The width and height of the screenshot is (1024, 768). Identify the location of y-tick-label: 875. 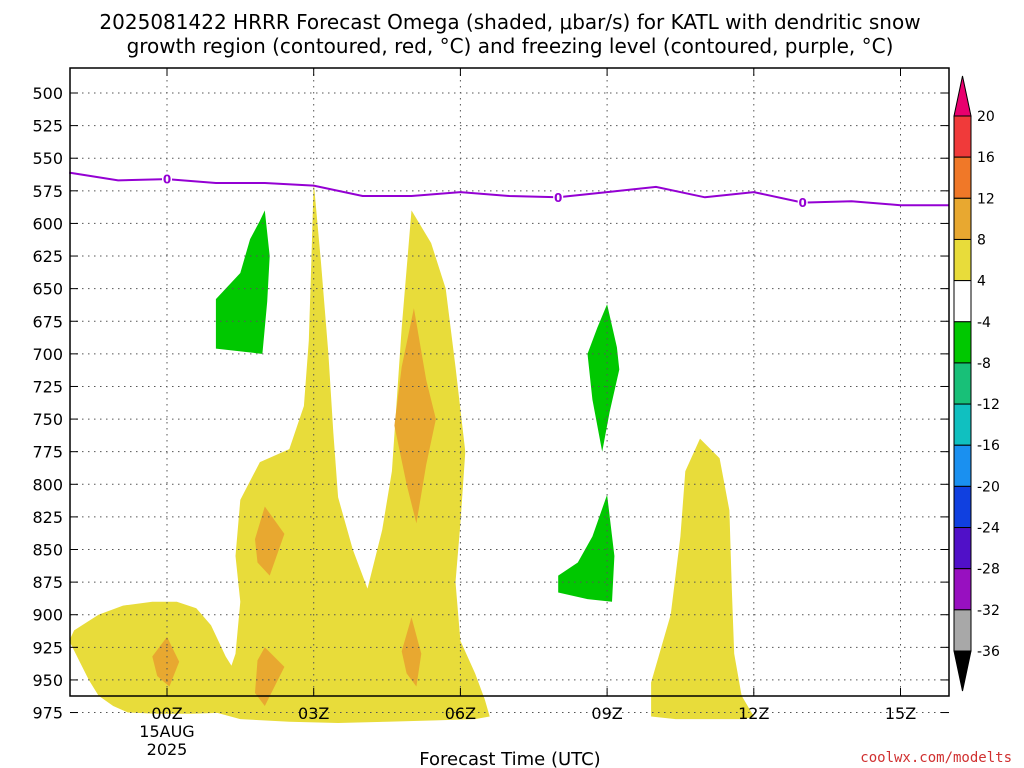
(47, 582).